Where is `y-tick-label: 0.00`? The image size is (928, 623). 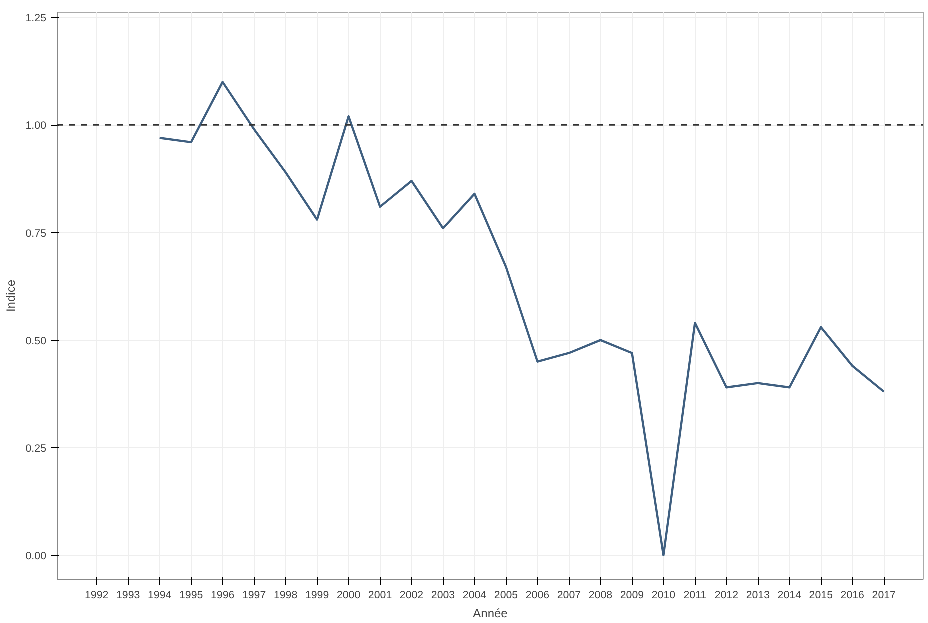 y-tick-label: 0.00 is located at coordinates (36, 556).